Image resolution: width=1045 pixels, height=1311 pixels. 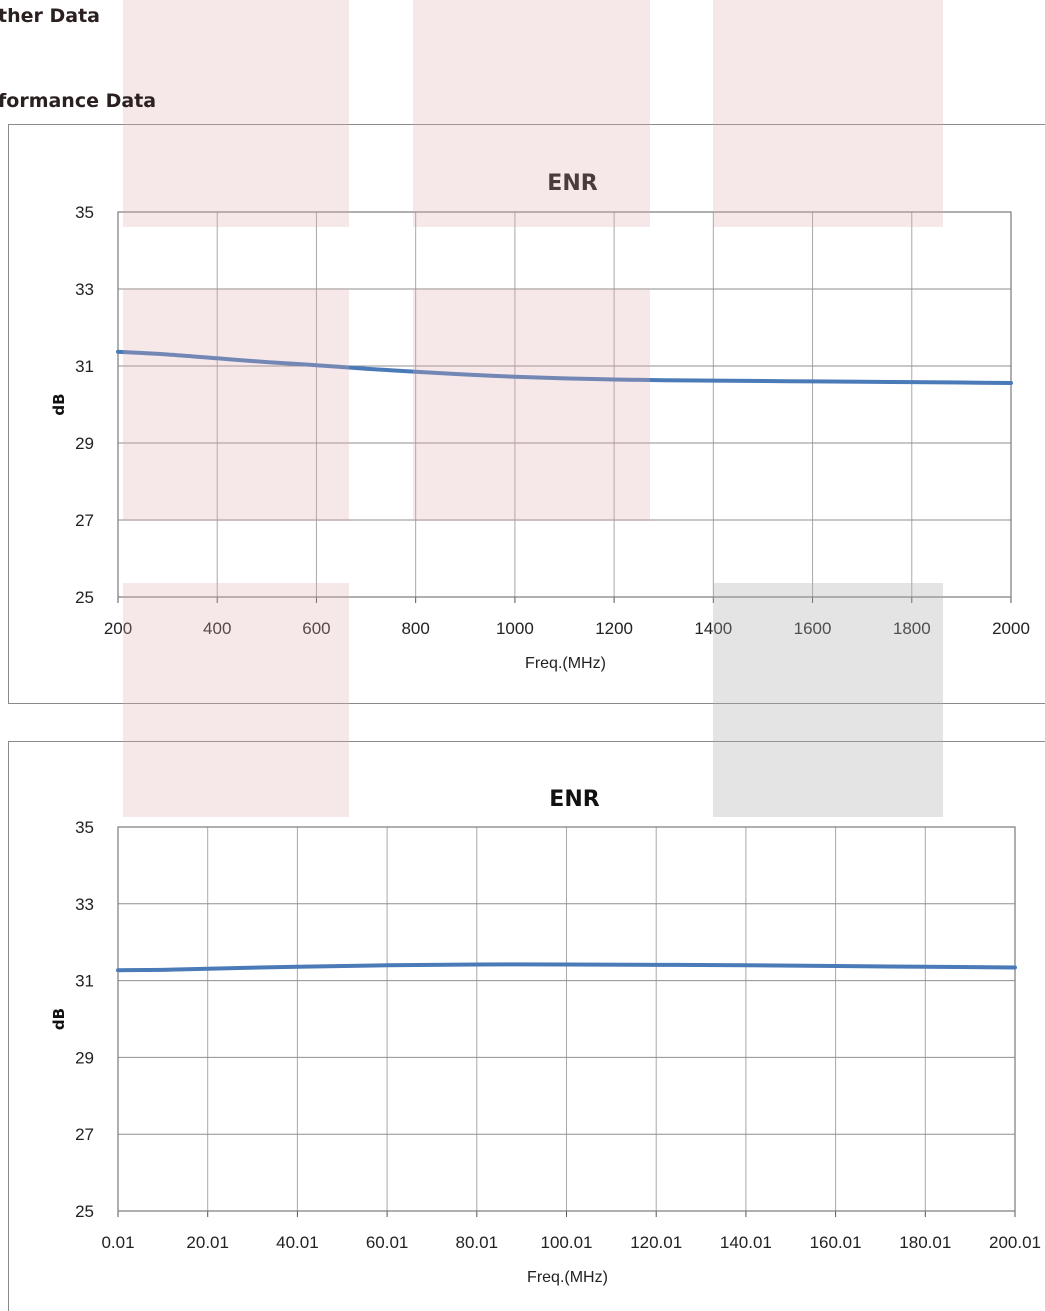 I want to click on x-tick-label: 1800, so click(x=912, y=628).